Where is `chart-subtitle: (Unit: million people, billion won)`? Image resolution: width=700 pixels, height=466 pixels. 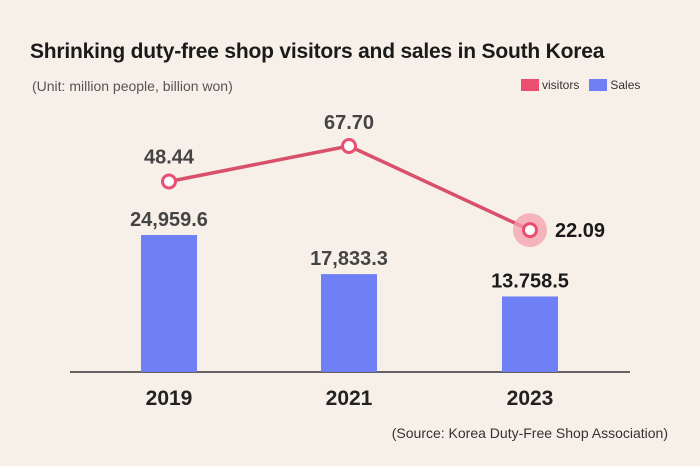
chart-subtitle: (Unit: million people, billion won) is located at coordinates (132, 86).